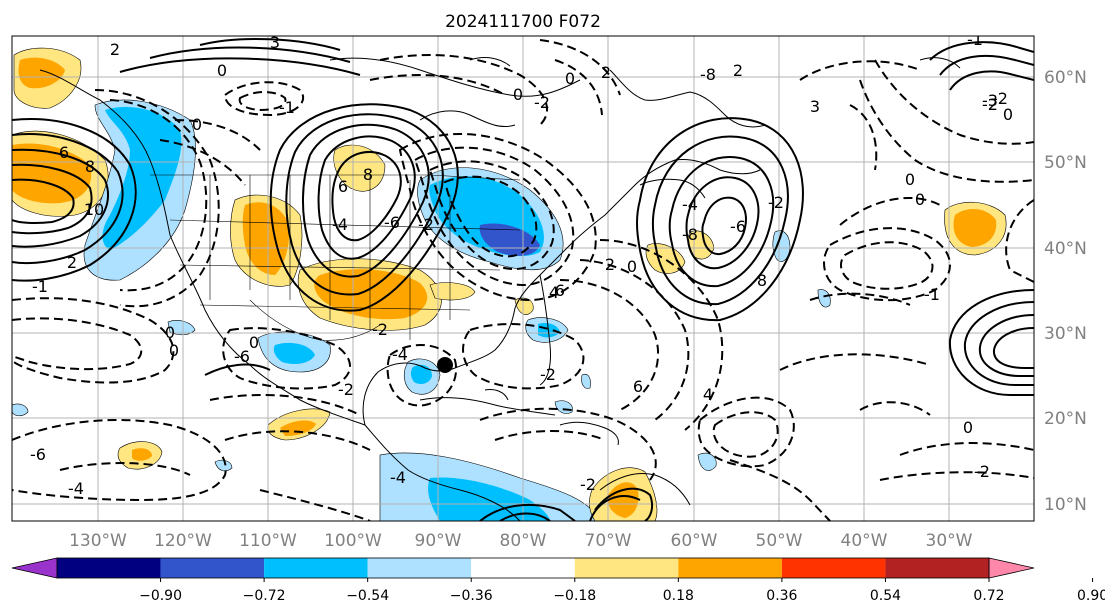 This screenshot has height=615, width=1105. I want to click on longitude-label: 60°W, so click(694, 541).